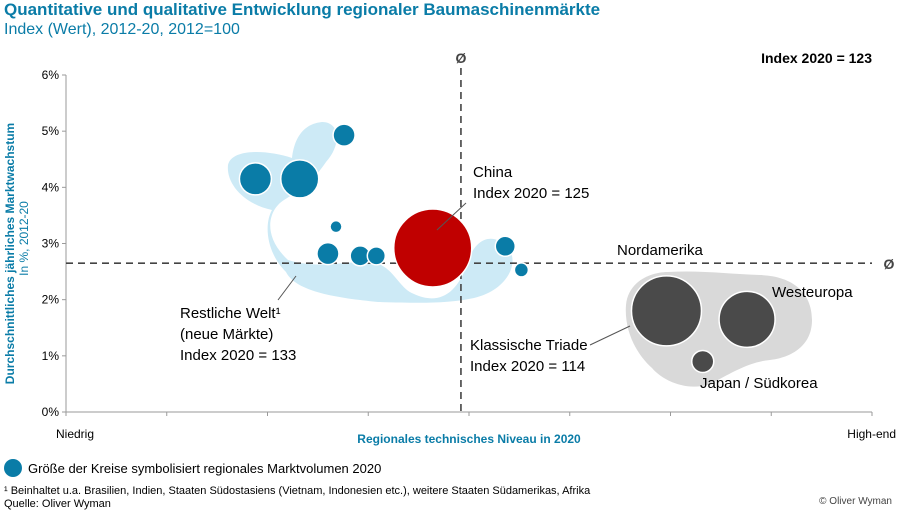 This screenshot has height=511, width=900. What do you see at coordinates (51, 187) in the screenshot?
I see `y-tick-label: 4%` at bounding box center [51, 187].